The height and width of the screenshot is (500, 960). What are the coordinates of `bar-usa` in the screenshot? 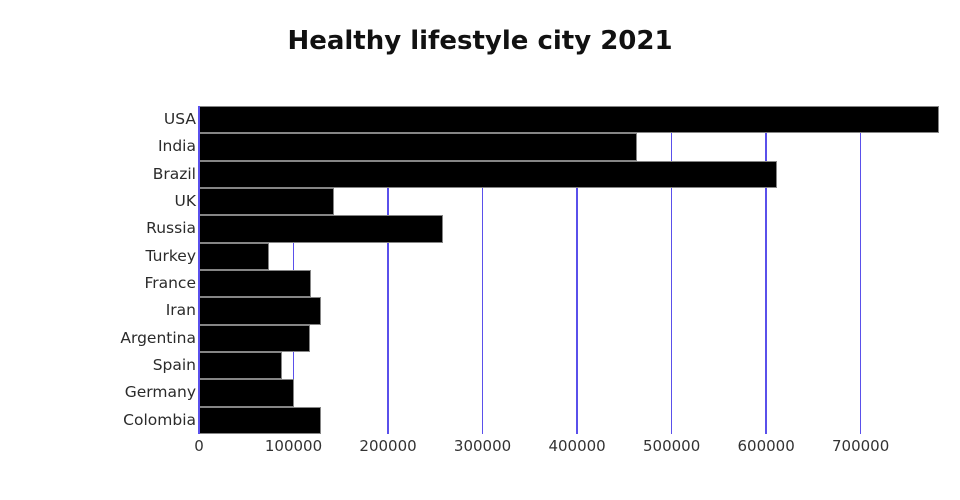 It's located at (569, 120).